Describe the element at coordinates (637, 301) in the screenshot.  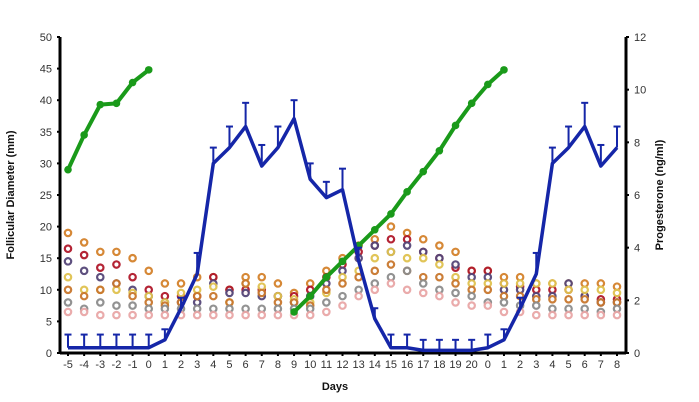
I see `right-tick-label: 2` at that location.